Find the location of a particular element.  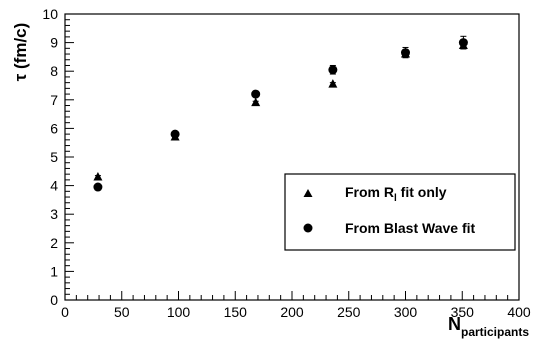

y-axis-title: τ (fm/c) is located at coordinates (20, 52).